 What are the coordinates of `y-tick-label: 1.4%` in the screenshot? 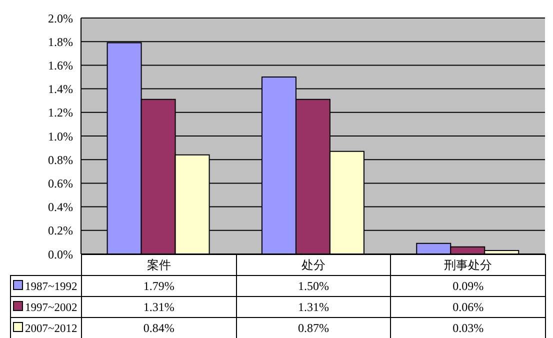 It's located at (60, 89).